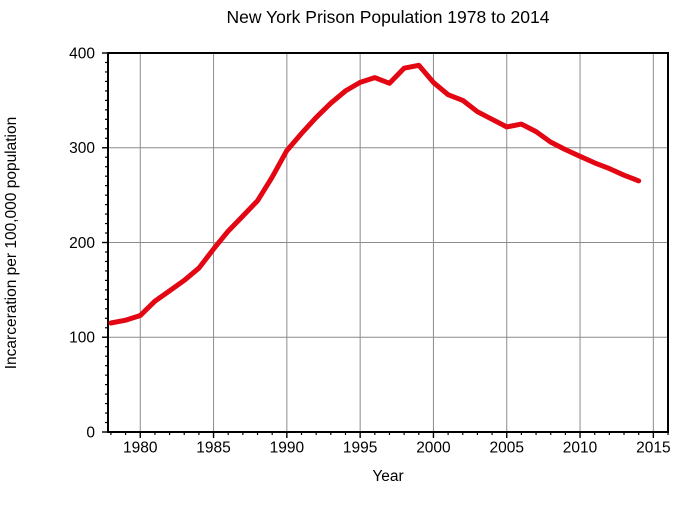  What do you see at coordinates (82, 53) in the screenshot?
I see `y-tick-label-400: 400` at bounding box center [82, 53].